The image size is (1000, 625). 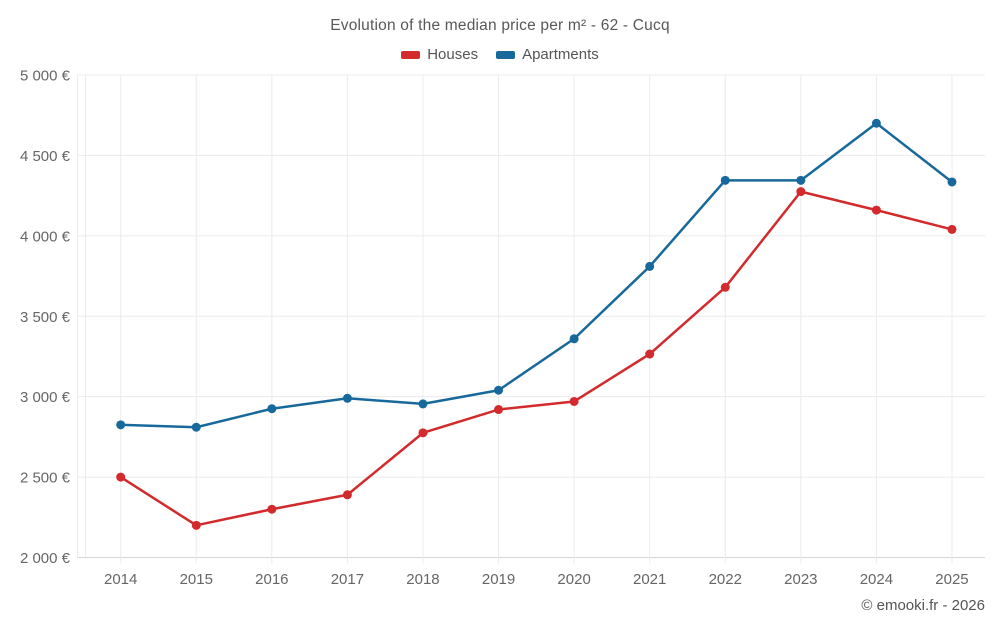 What do you see at coordinates (272, 409) in the screenshot?
I see `apartments-point-2016` at bounding box center [272, 409].